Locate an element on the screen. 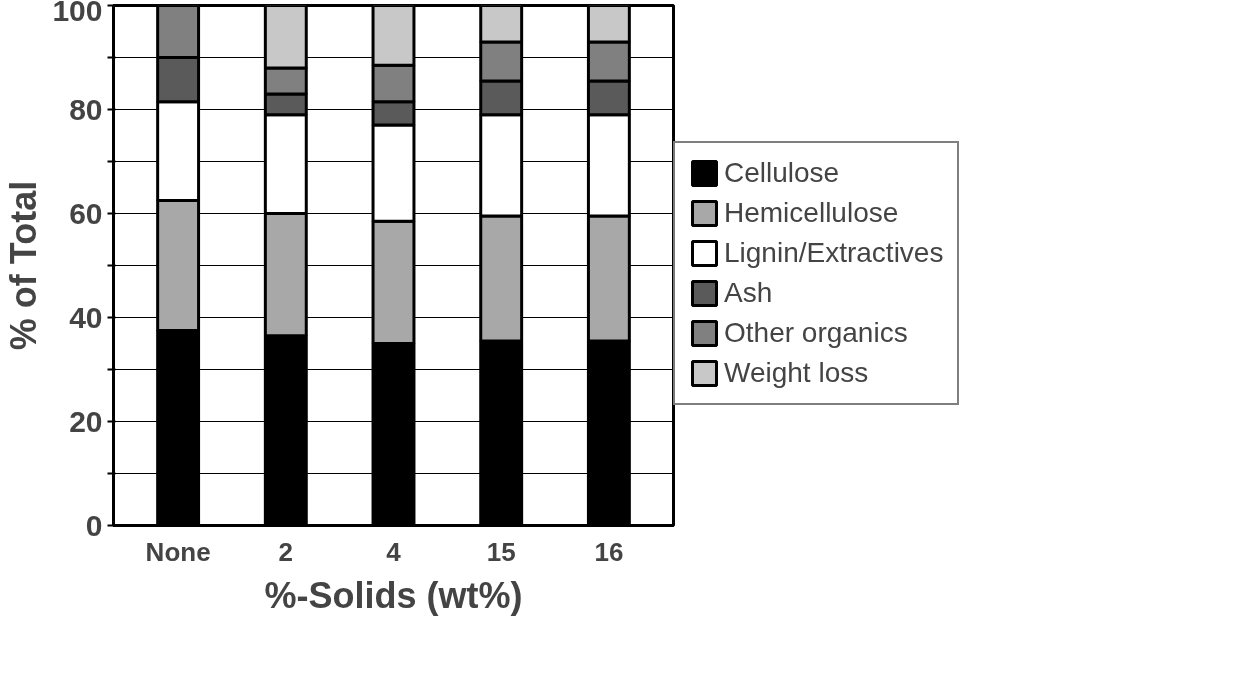  y-tick-label: 80 is located at coordinates (86, 109).